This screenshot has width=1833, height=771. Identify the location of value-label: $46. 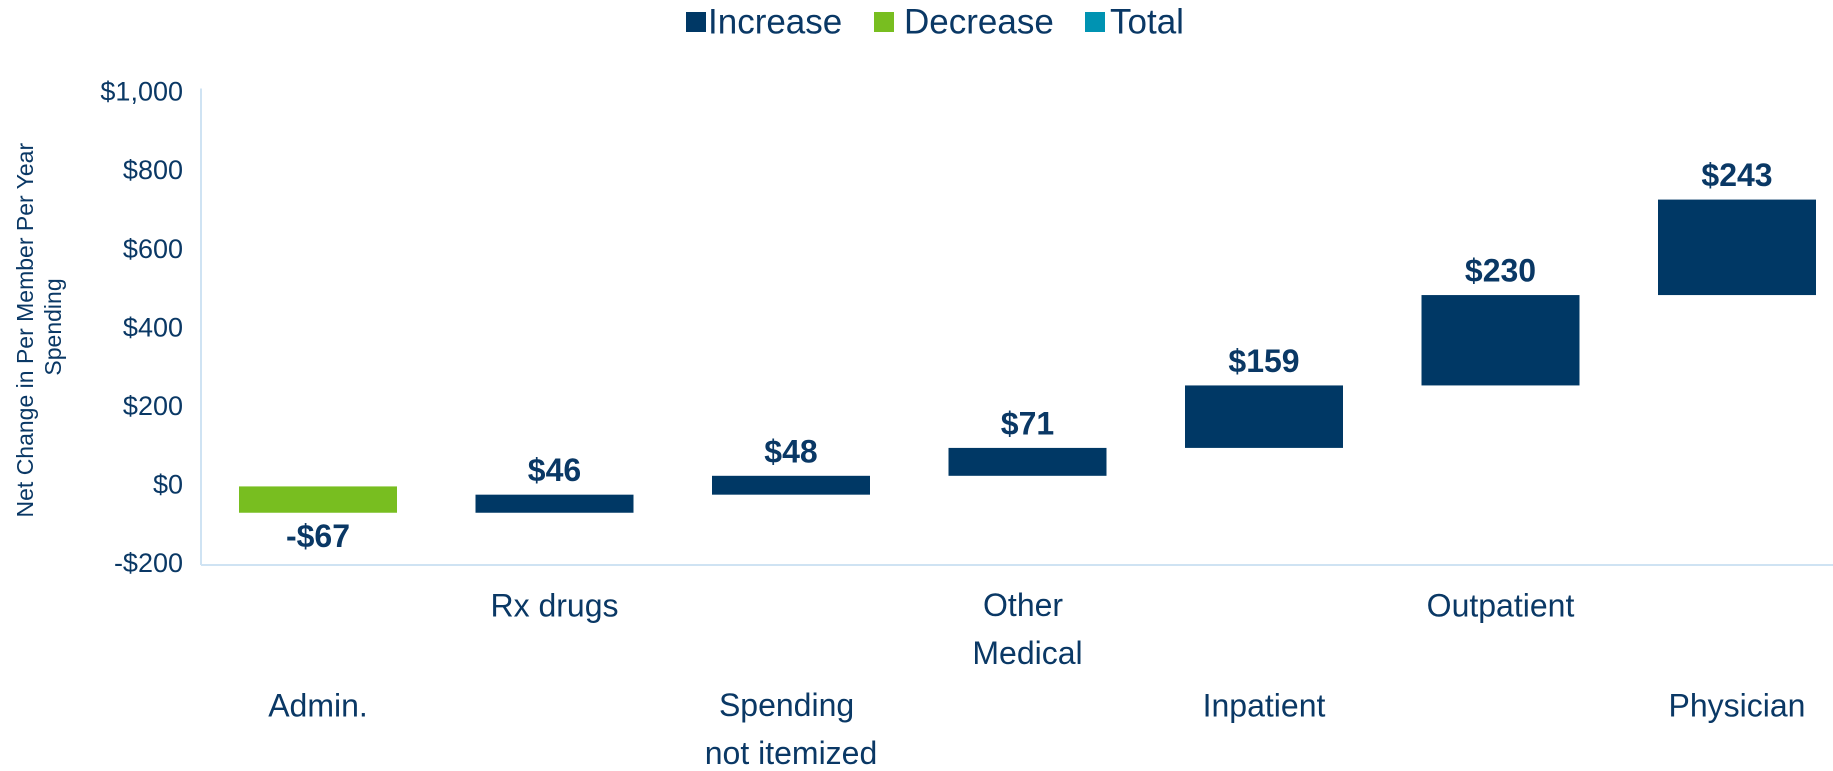
(554, 470).